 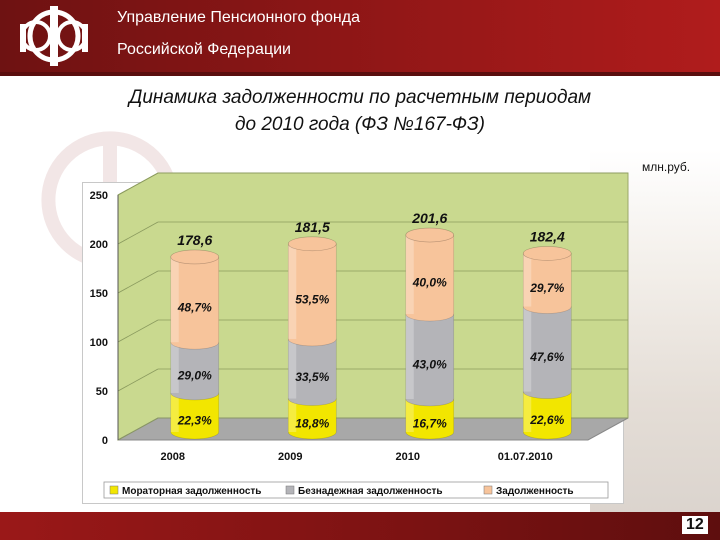 What do you see at coordinates (312, 299) in the screenshot?
I see `segment-percent-label: 53,5%` at bounding box center [312, 299].